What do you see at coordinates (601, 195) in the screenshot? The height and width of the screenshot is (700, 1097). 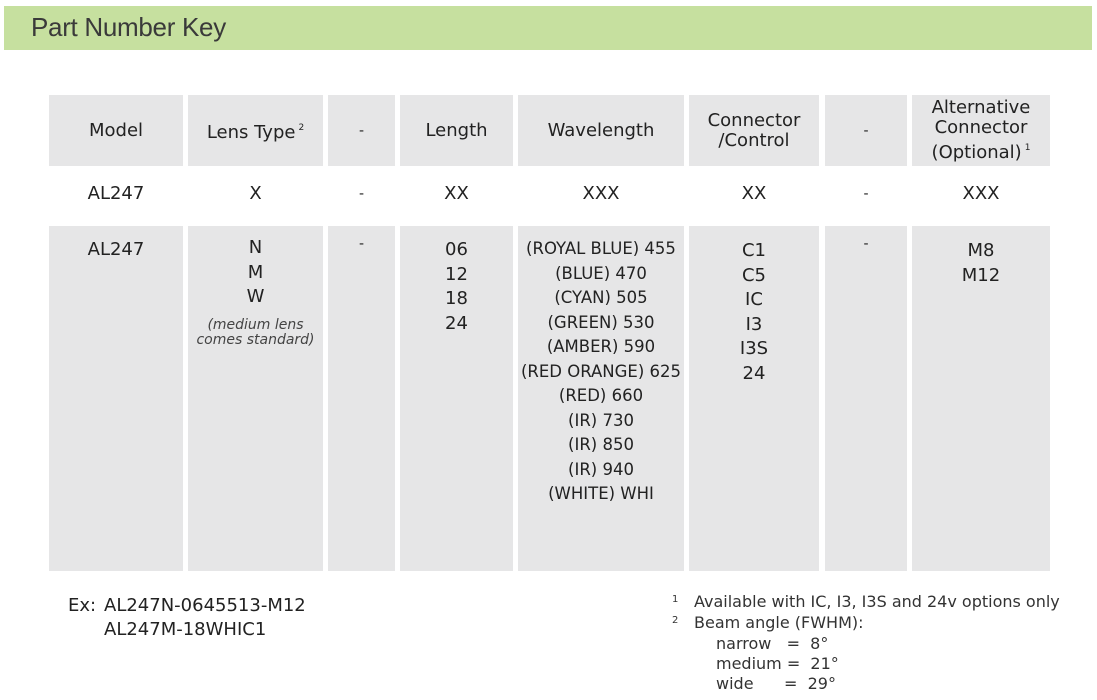 I see `pattern-wavelength: XXX` at bounding box center [601, 195].